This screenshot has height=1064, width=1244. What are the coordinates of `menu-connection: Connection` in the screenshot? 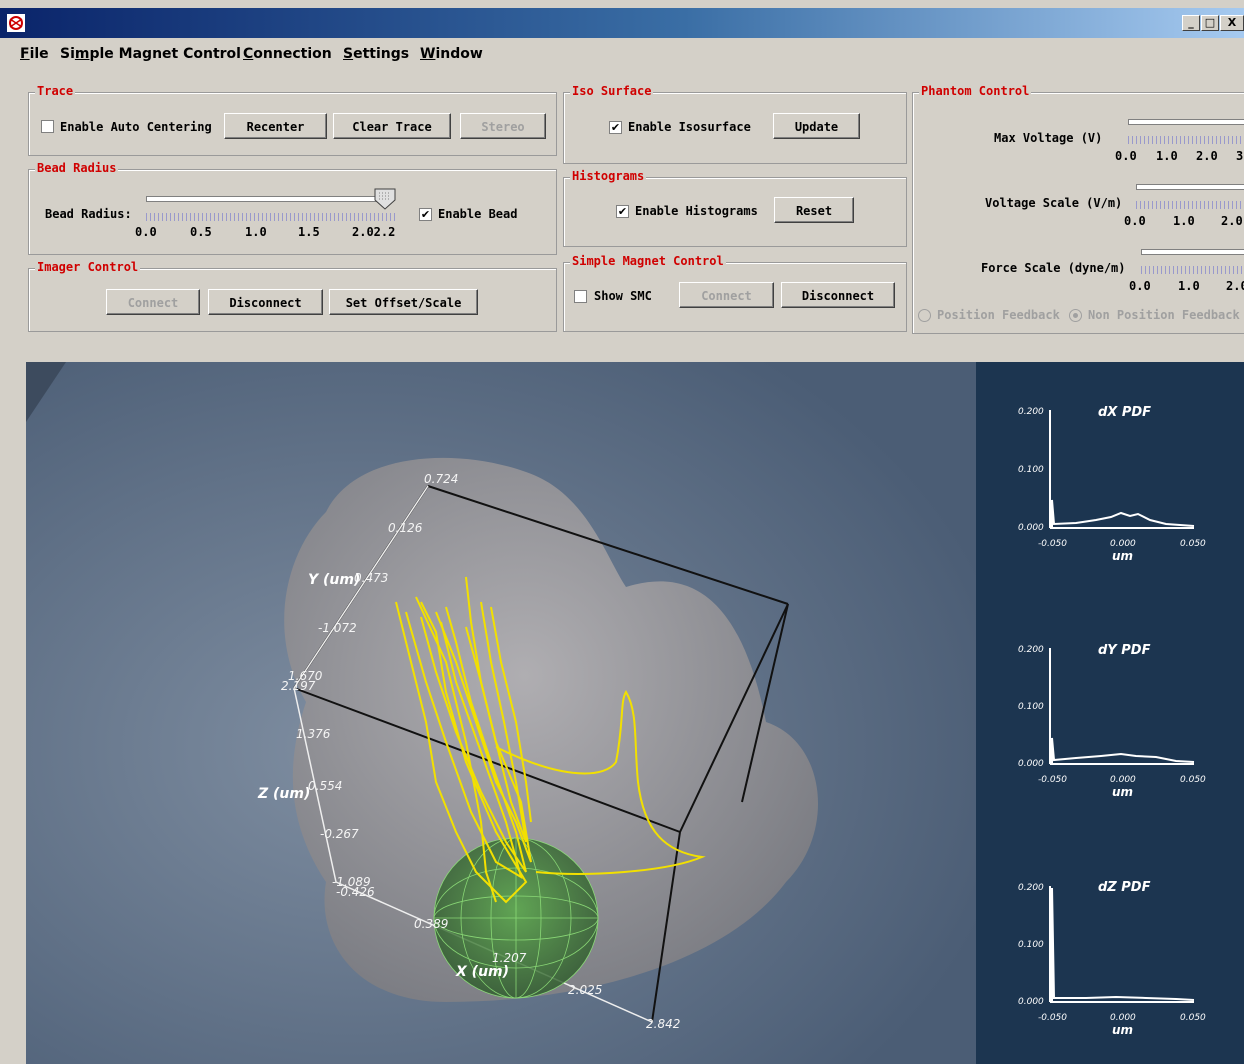 It's located at (287, 54).